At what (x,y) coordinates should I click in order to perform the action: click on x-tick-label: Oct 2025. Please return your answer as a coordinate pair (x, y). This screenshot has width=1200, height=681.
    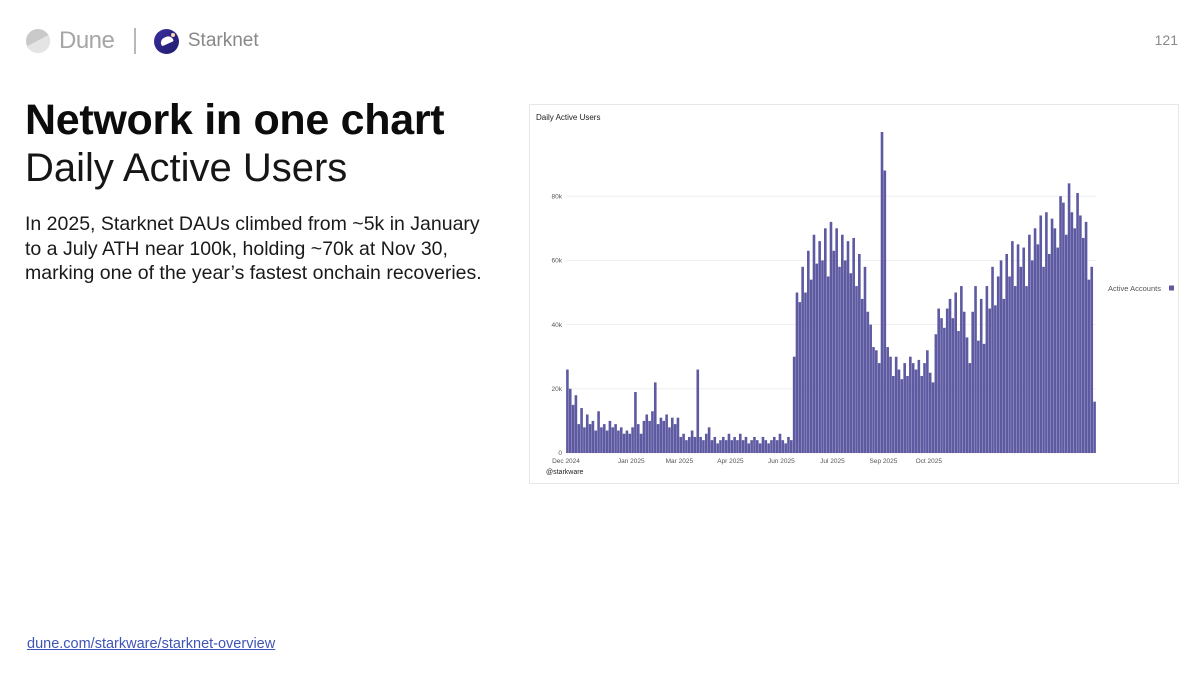
    Looking at the image, I should click on (929, 461).